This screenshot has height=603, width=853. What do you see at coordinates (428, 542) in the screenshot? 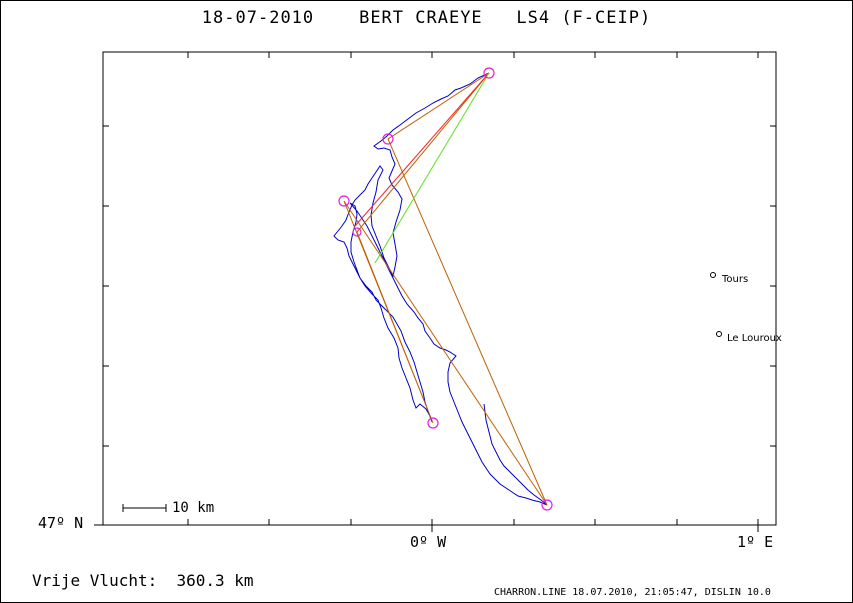
I see `longitude-label-0: 0º W` at bounding box center [428, 542].